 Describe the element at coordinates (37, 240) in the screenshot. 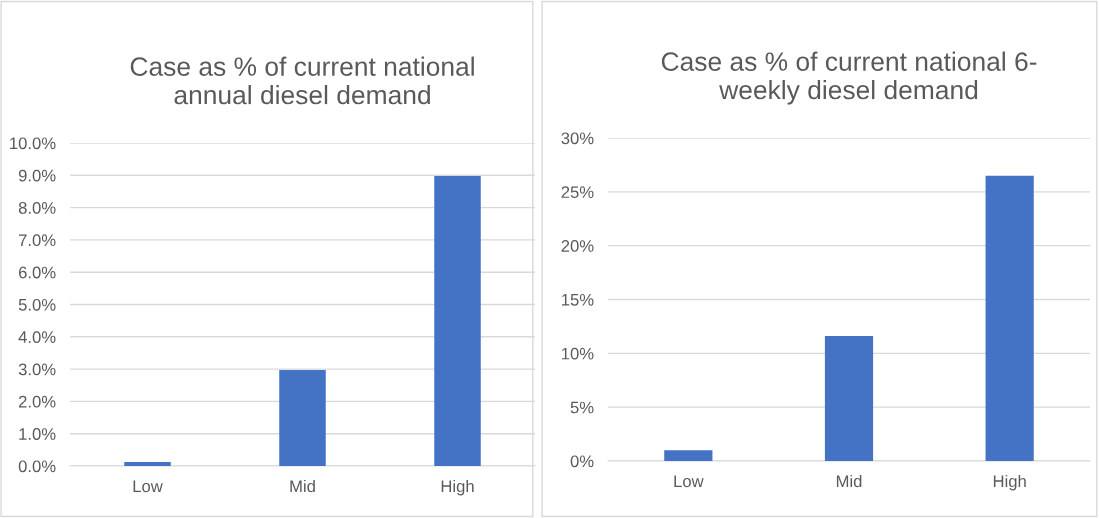

I see `y-tick-label: 7.0%` at that location.